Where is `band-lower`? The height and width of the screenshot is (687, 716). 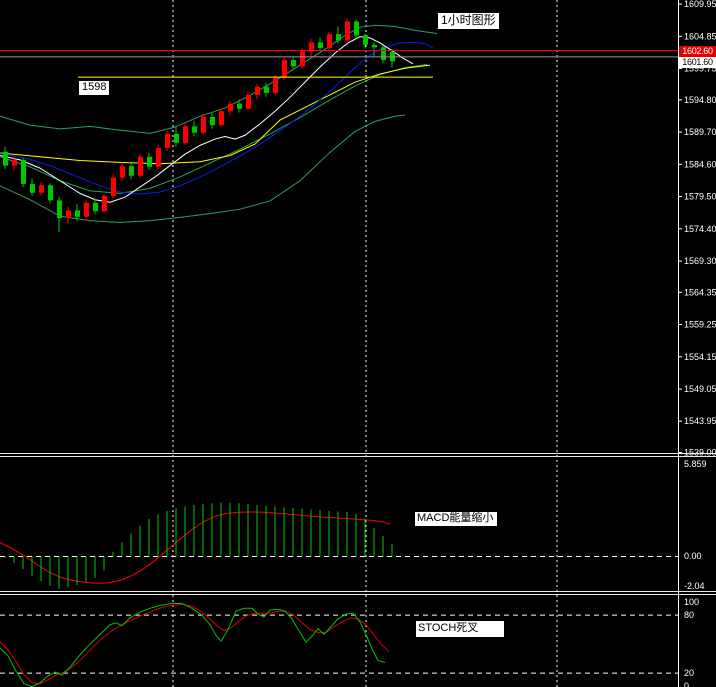 band-lower is located at coordinates (203, 168).